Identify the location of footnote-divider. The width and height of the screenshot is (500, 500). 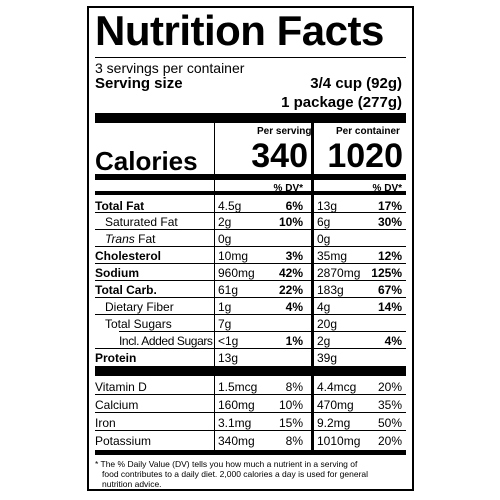
(250, 452).